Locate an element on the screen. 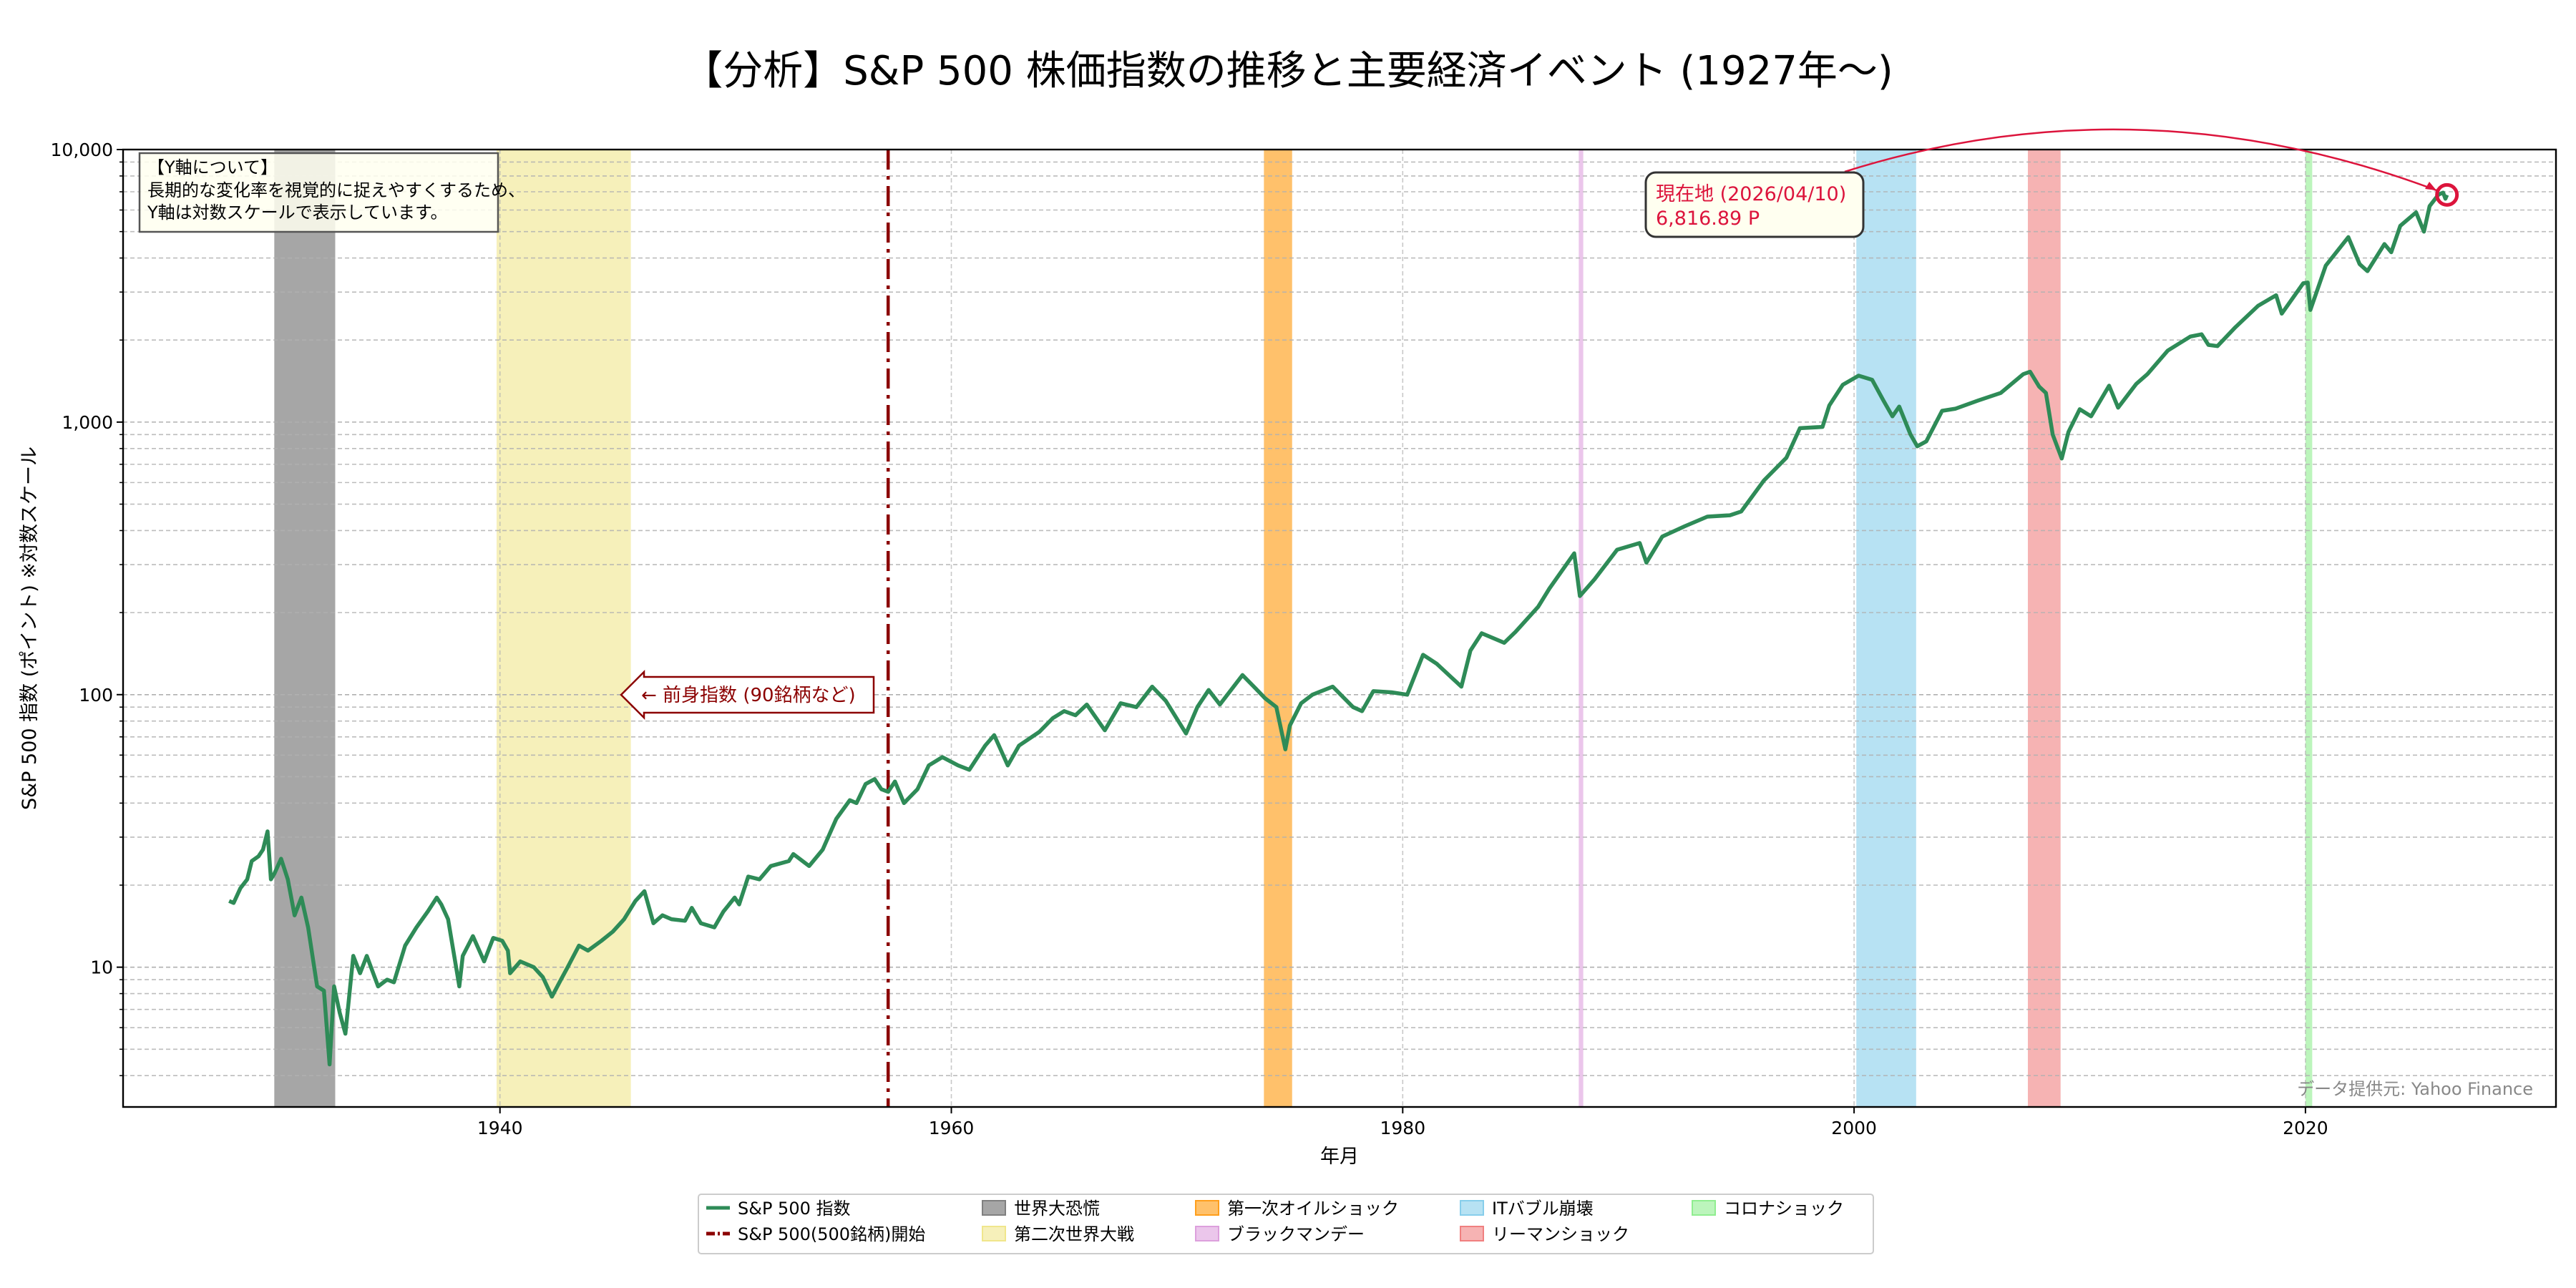 Image resolution: width=2576 pixels, height=1288 pixels. current-value-label: 6,816.89 P is located at coordinates (1708, 219).